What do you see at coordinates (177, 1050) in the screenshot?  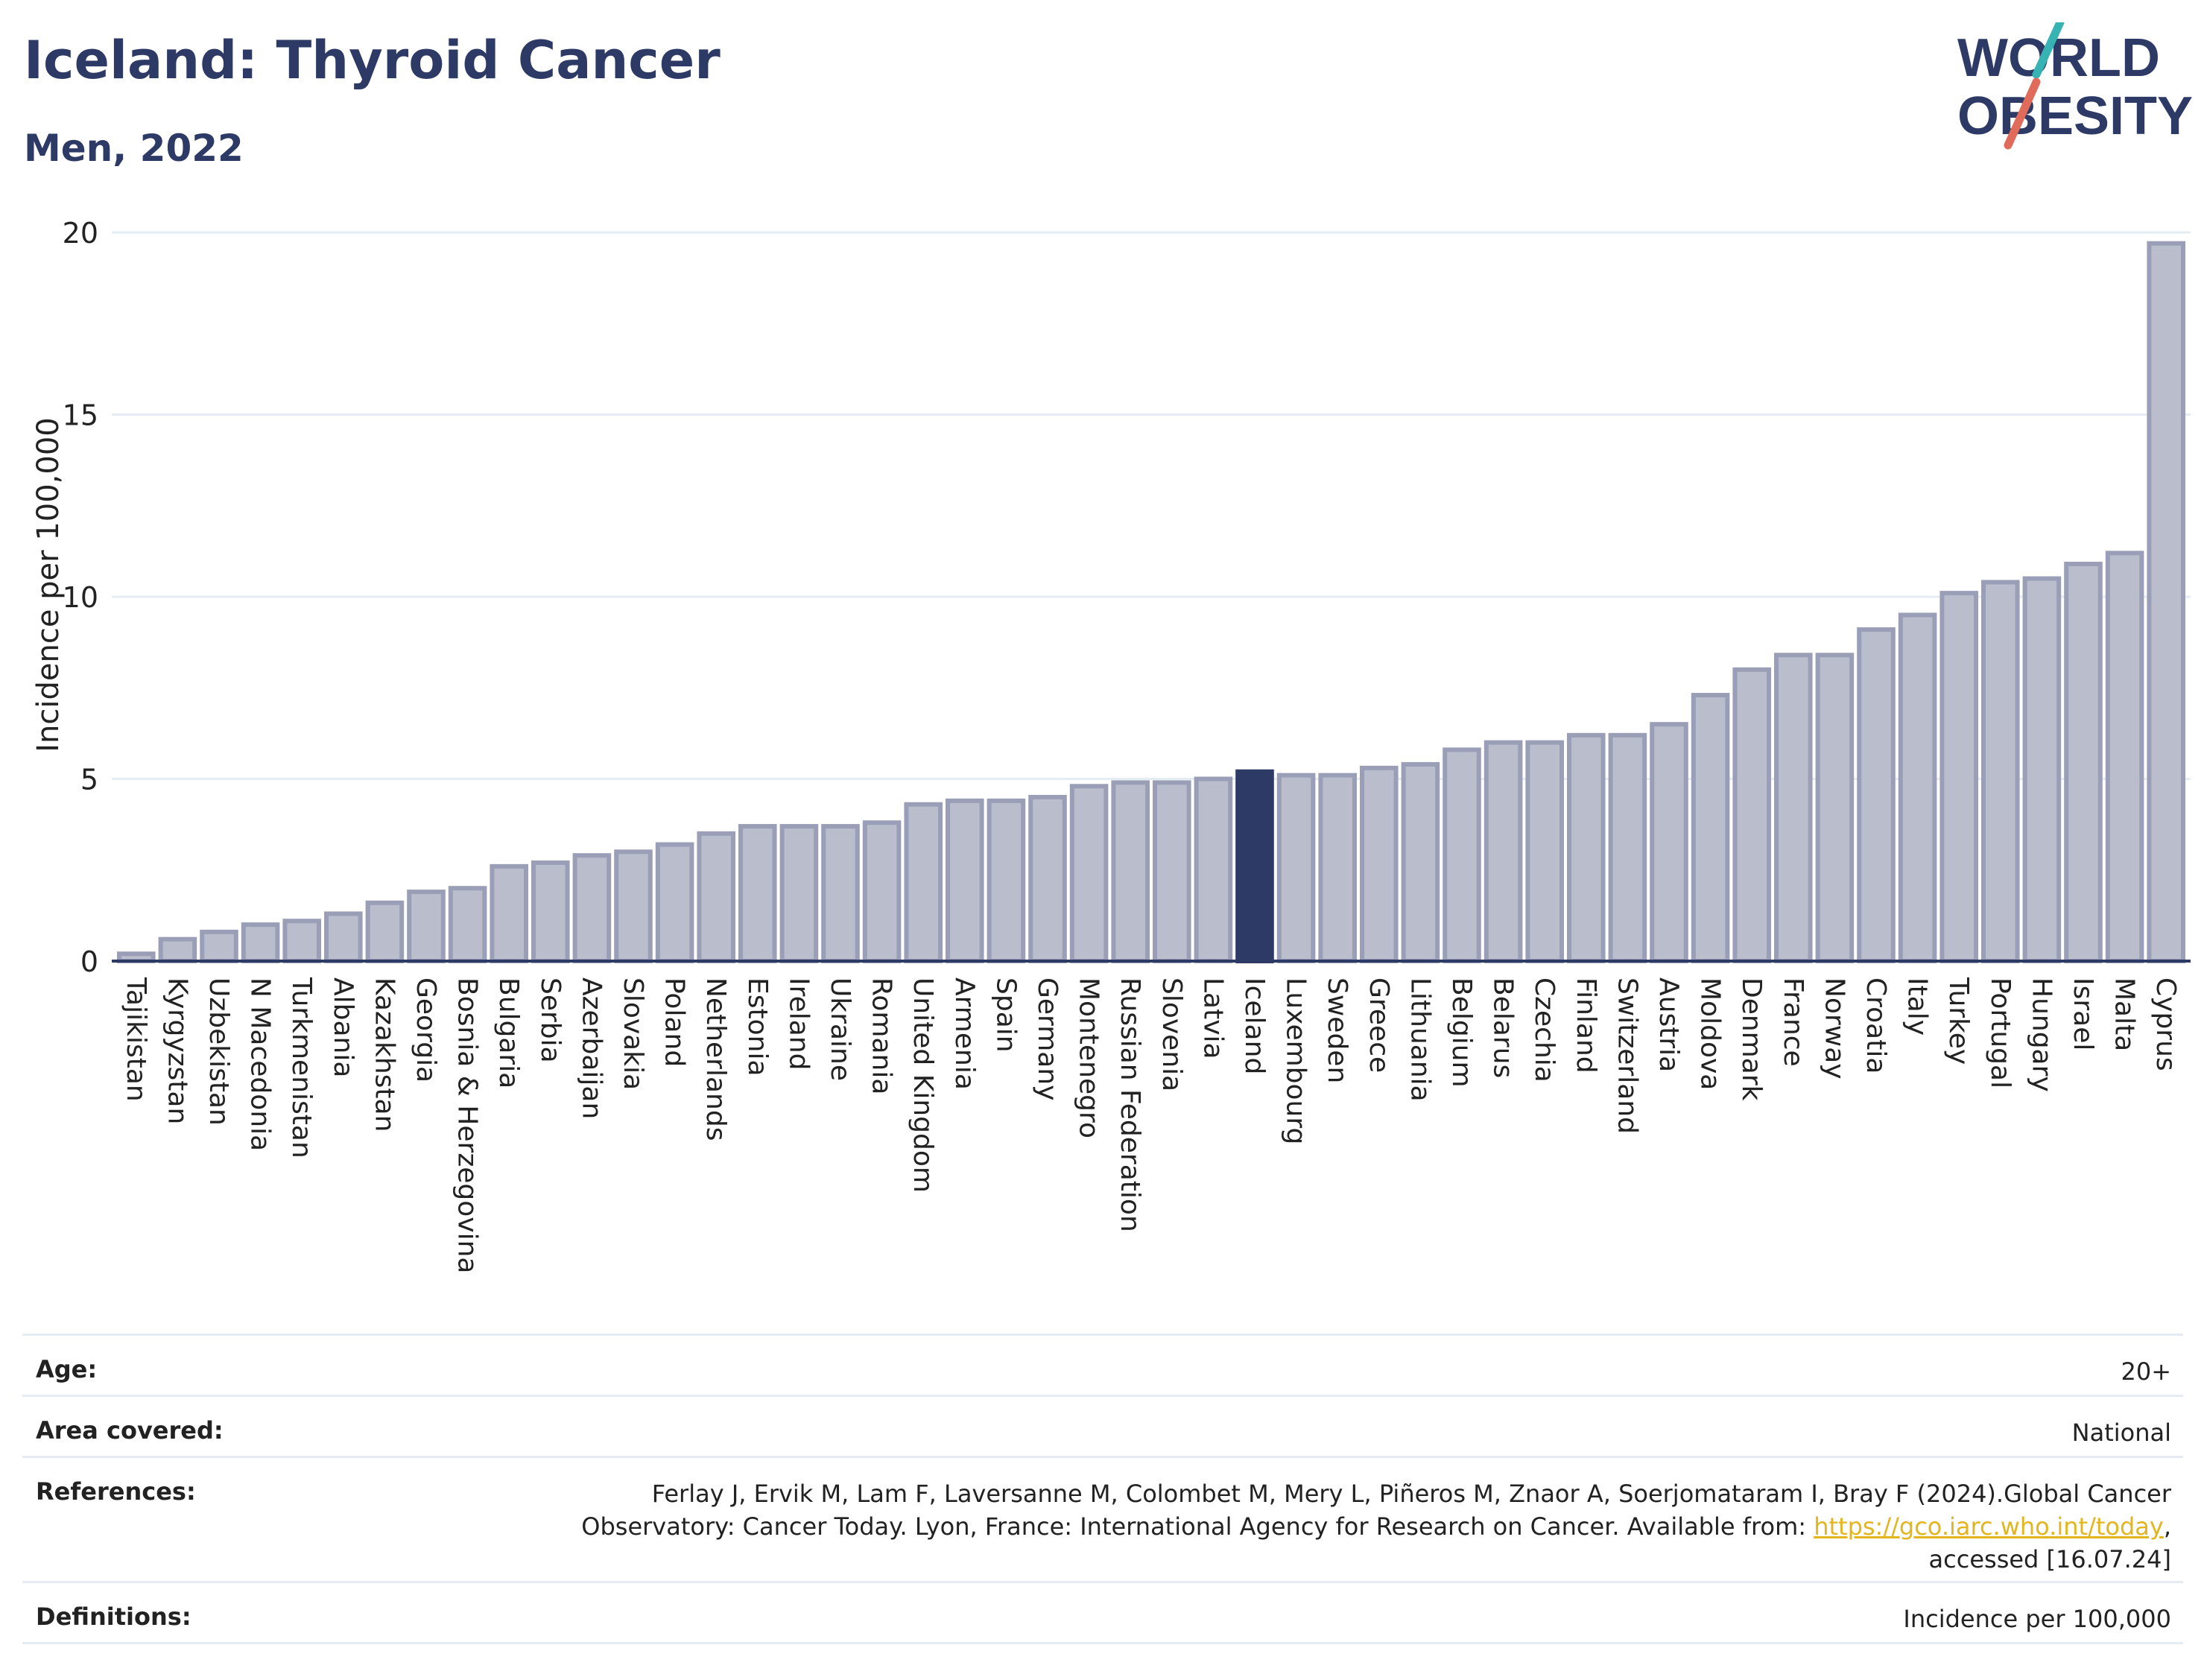 I see `x-tick-label: Kyrgyzstan` at bounding box center [177, 1050].